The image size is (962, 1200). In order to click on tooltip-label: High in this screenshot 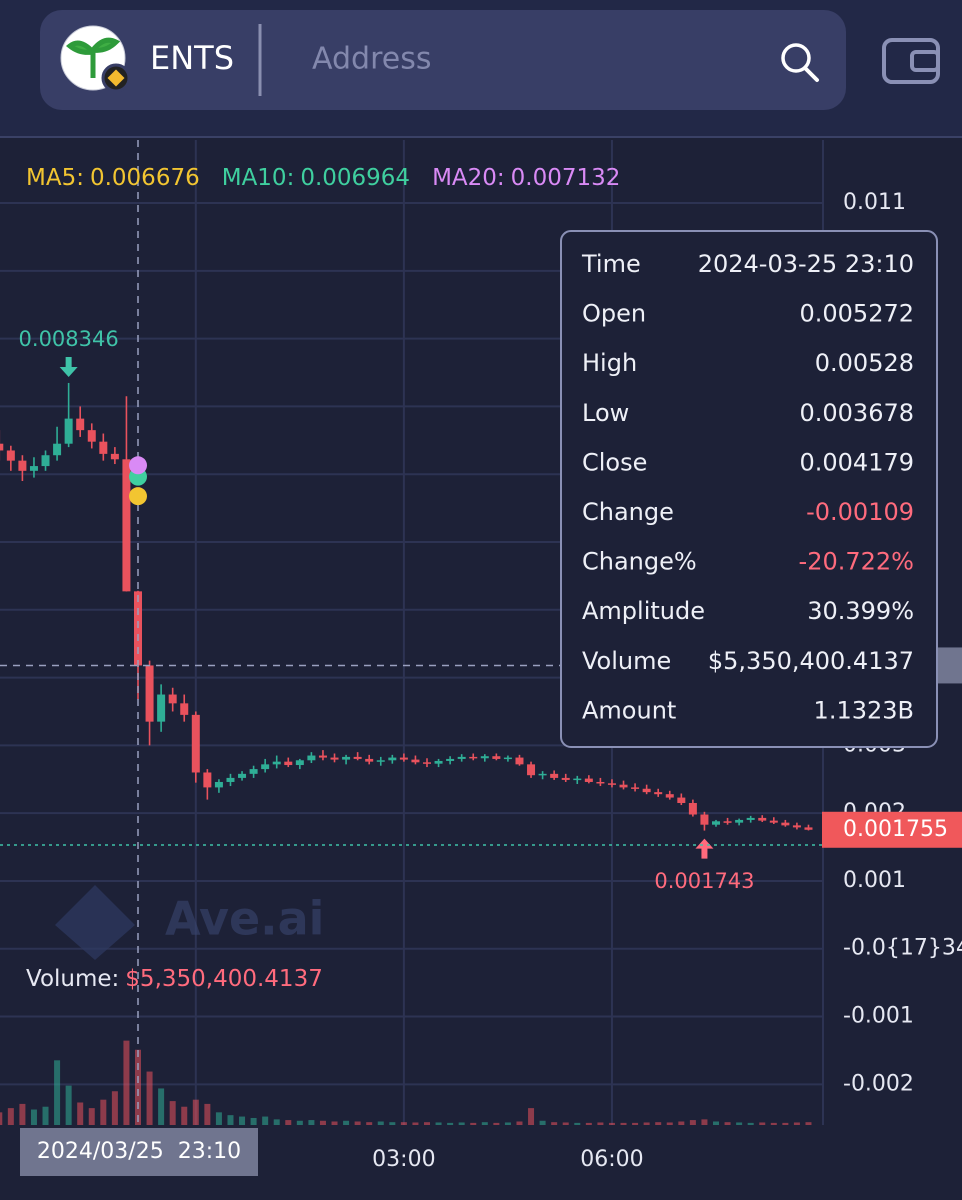, I will do `click(609, 363)`.